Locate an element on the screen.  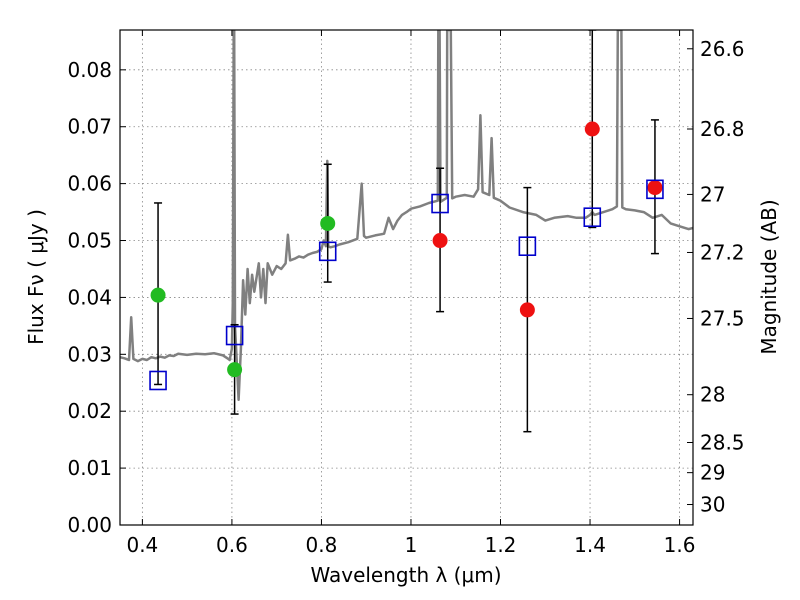
magnitude-tick-label: 26.6 is located at coordinates (722, 49).